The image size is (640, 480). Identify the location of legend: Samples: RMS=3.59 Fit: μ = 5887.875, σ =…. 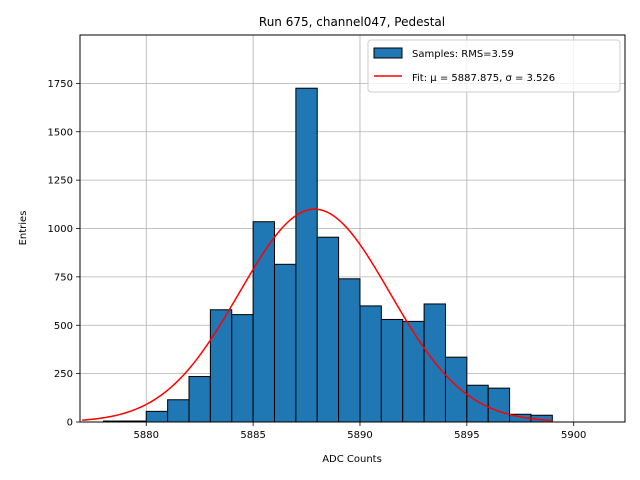
(494, 66).